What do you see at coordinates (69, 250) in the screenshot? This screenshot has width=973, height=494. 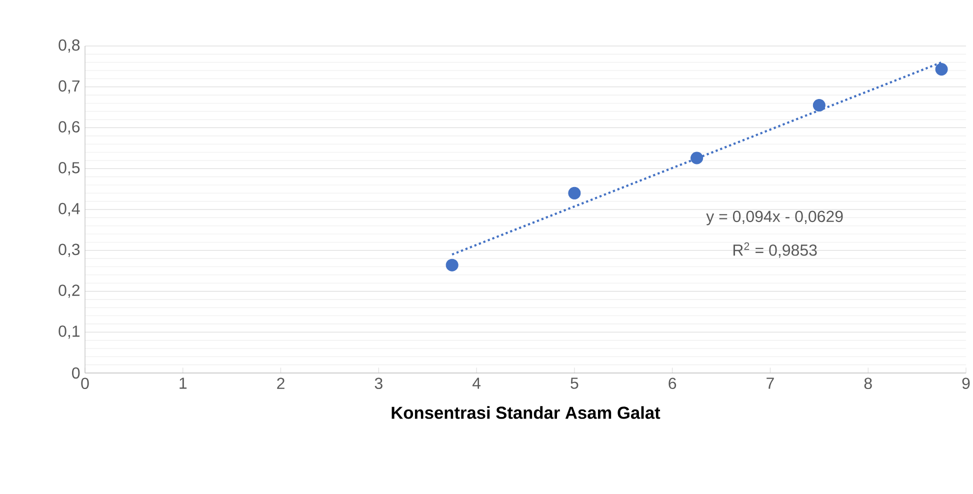 I see `y-tick-label: 0,3` at bounding box center [69, 250].